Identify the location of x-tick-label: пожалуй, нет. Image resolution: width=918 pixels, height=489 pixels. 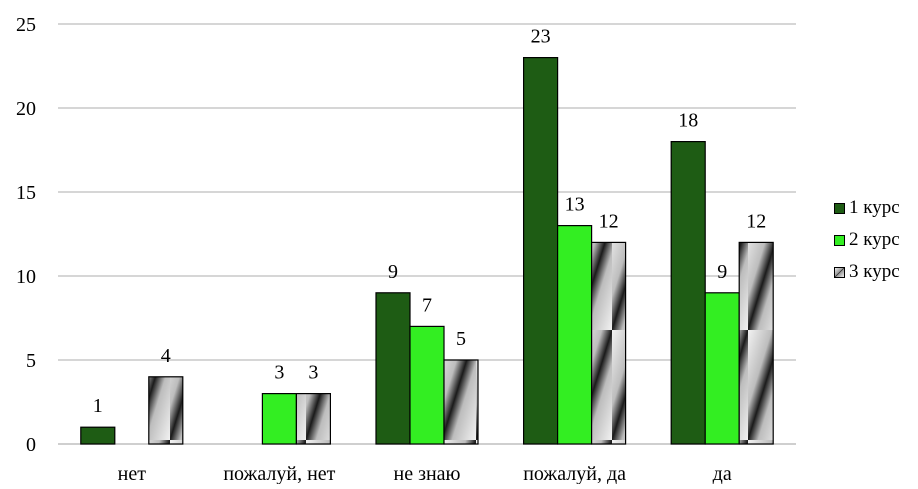
(279, 473).